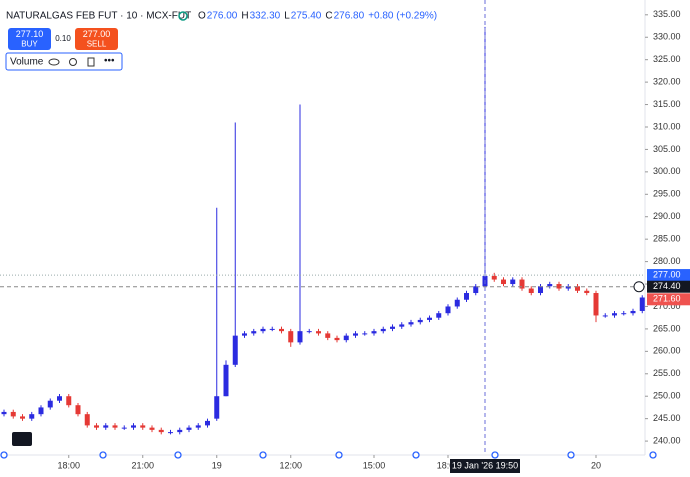 The image size is (690, 477). Describe the element at coordinates (91, 62) in the screenshot. I see `delete-icon` at that location.